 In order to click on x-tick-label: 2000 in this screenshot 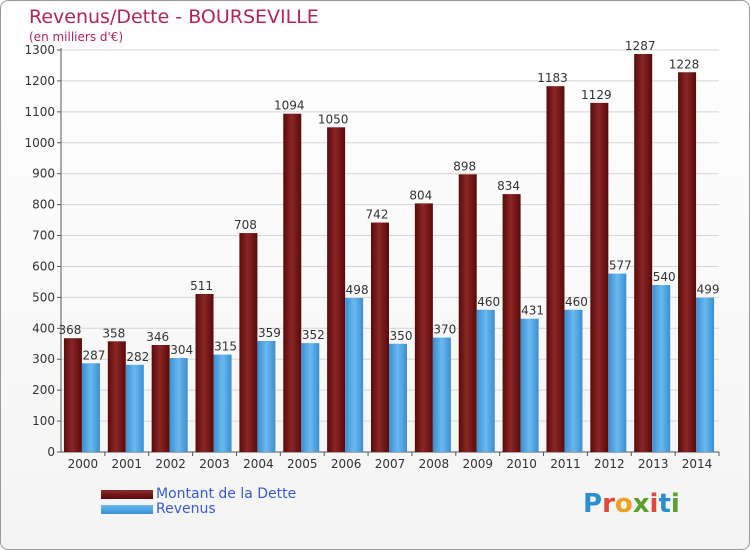, I will do `click(83, 464)`.